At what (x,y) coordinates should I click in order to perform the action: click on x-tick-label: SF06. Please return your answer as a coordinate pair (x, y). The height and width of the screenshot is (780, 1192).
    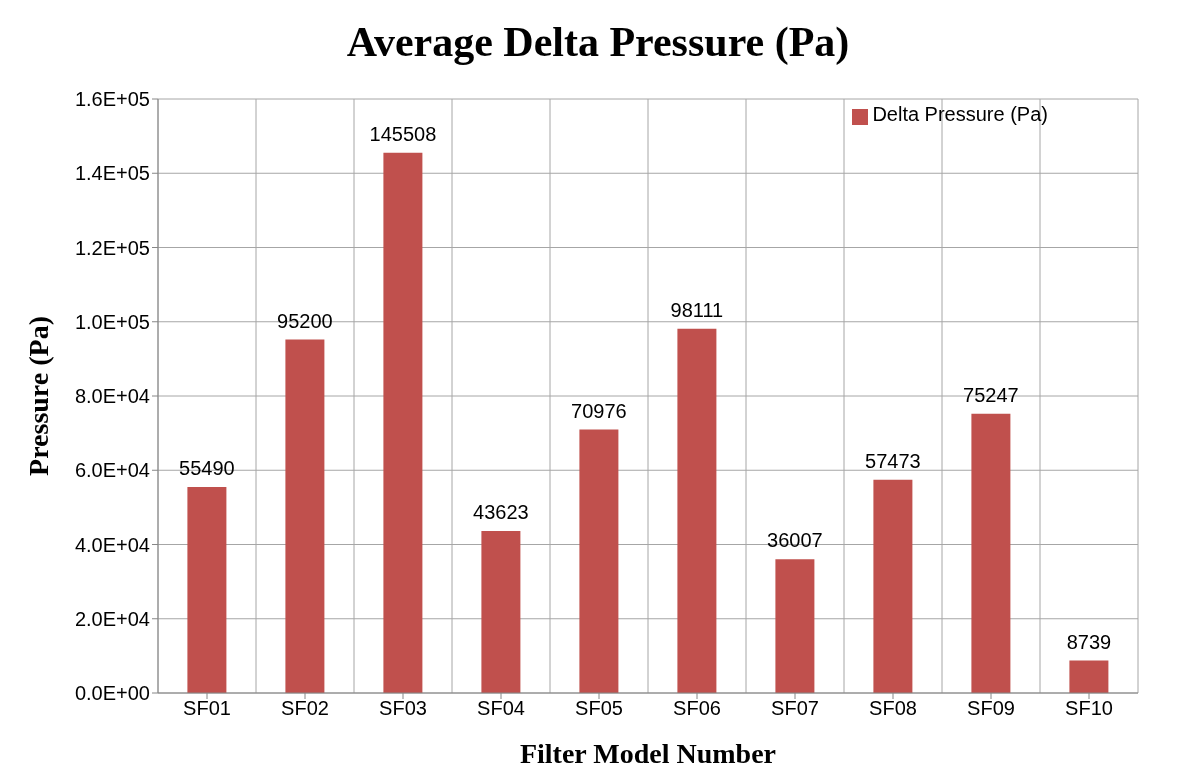
    Looking at the image, I should click on (697, 708).